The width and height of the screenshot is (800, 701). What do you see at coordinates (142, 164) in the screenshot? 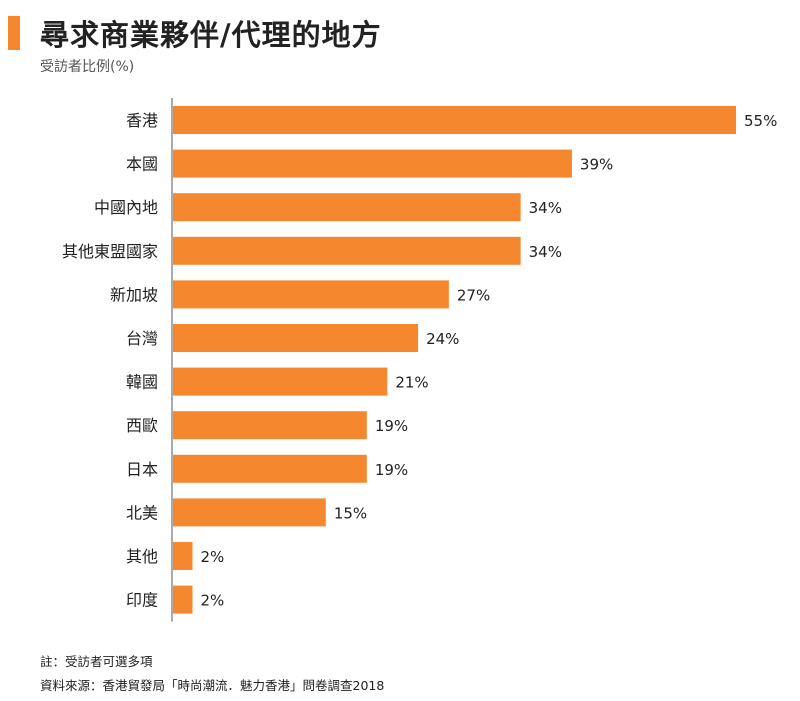
I see `category-label: 本國` at bounding box center [142, 164].